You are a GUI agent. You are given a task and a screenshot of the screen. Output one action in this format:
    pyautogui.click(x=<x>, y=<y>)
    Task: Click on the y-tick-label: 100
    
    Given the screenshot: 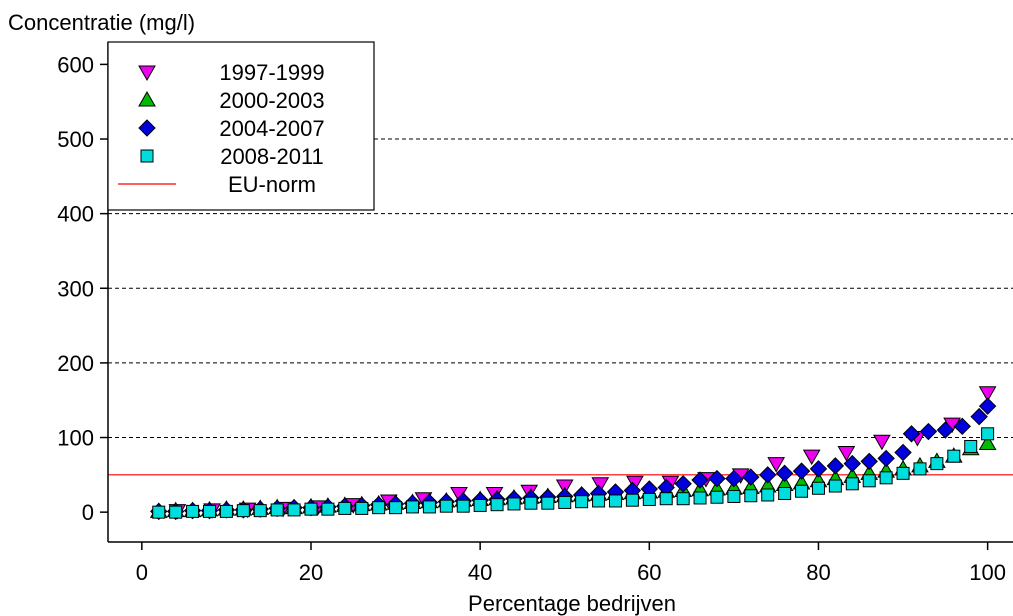 What is the action you would take?
    pyautogui.click(x=75, y=438)
    